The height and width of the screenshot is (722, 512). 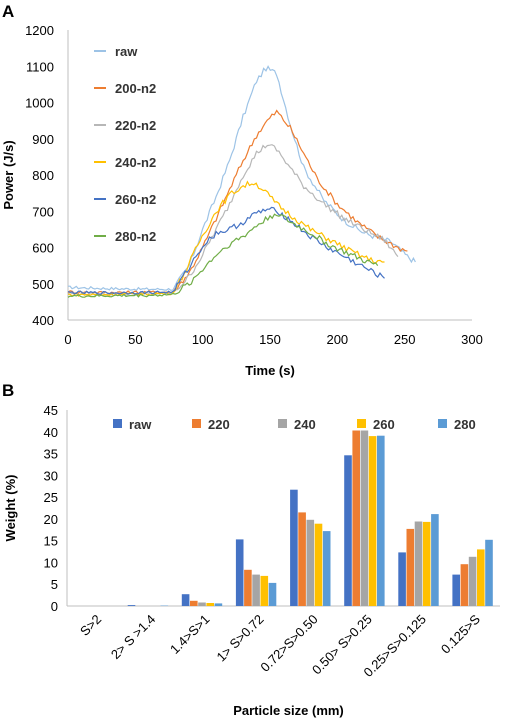 I want to click on panel-b-y-tick-label: 10, so click(x=51, y=562).